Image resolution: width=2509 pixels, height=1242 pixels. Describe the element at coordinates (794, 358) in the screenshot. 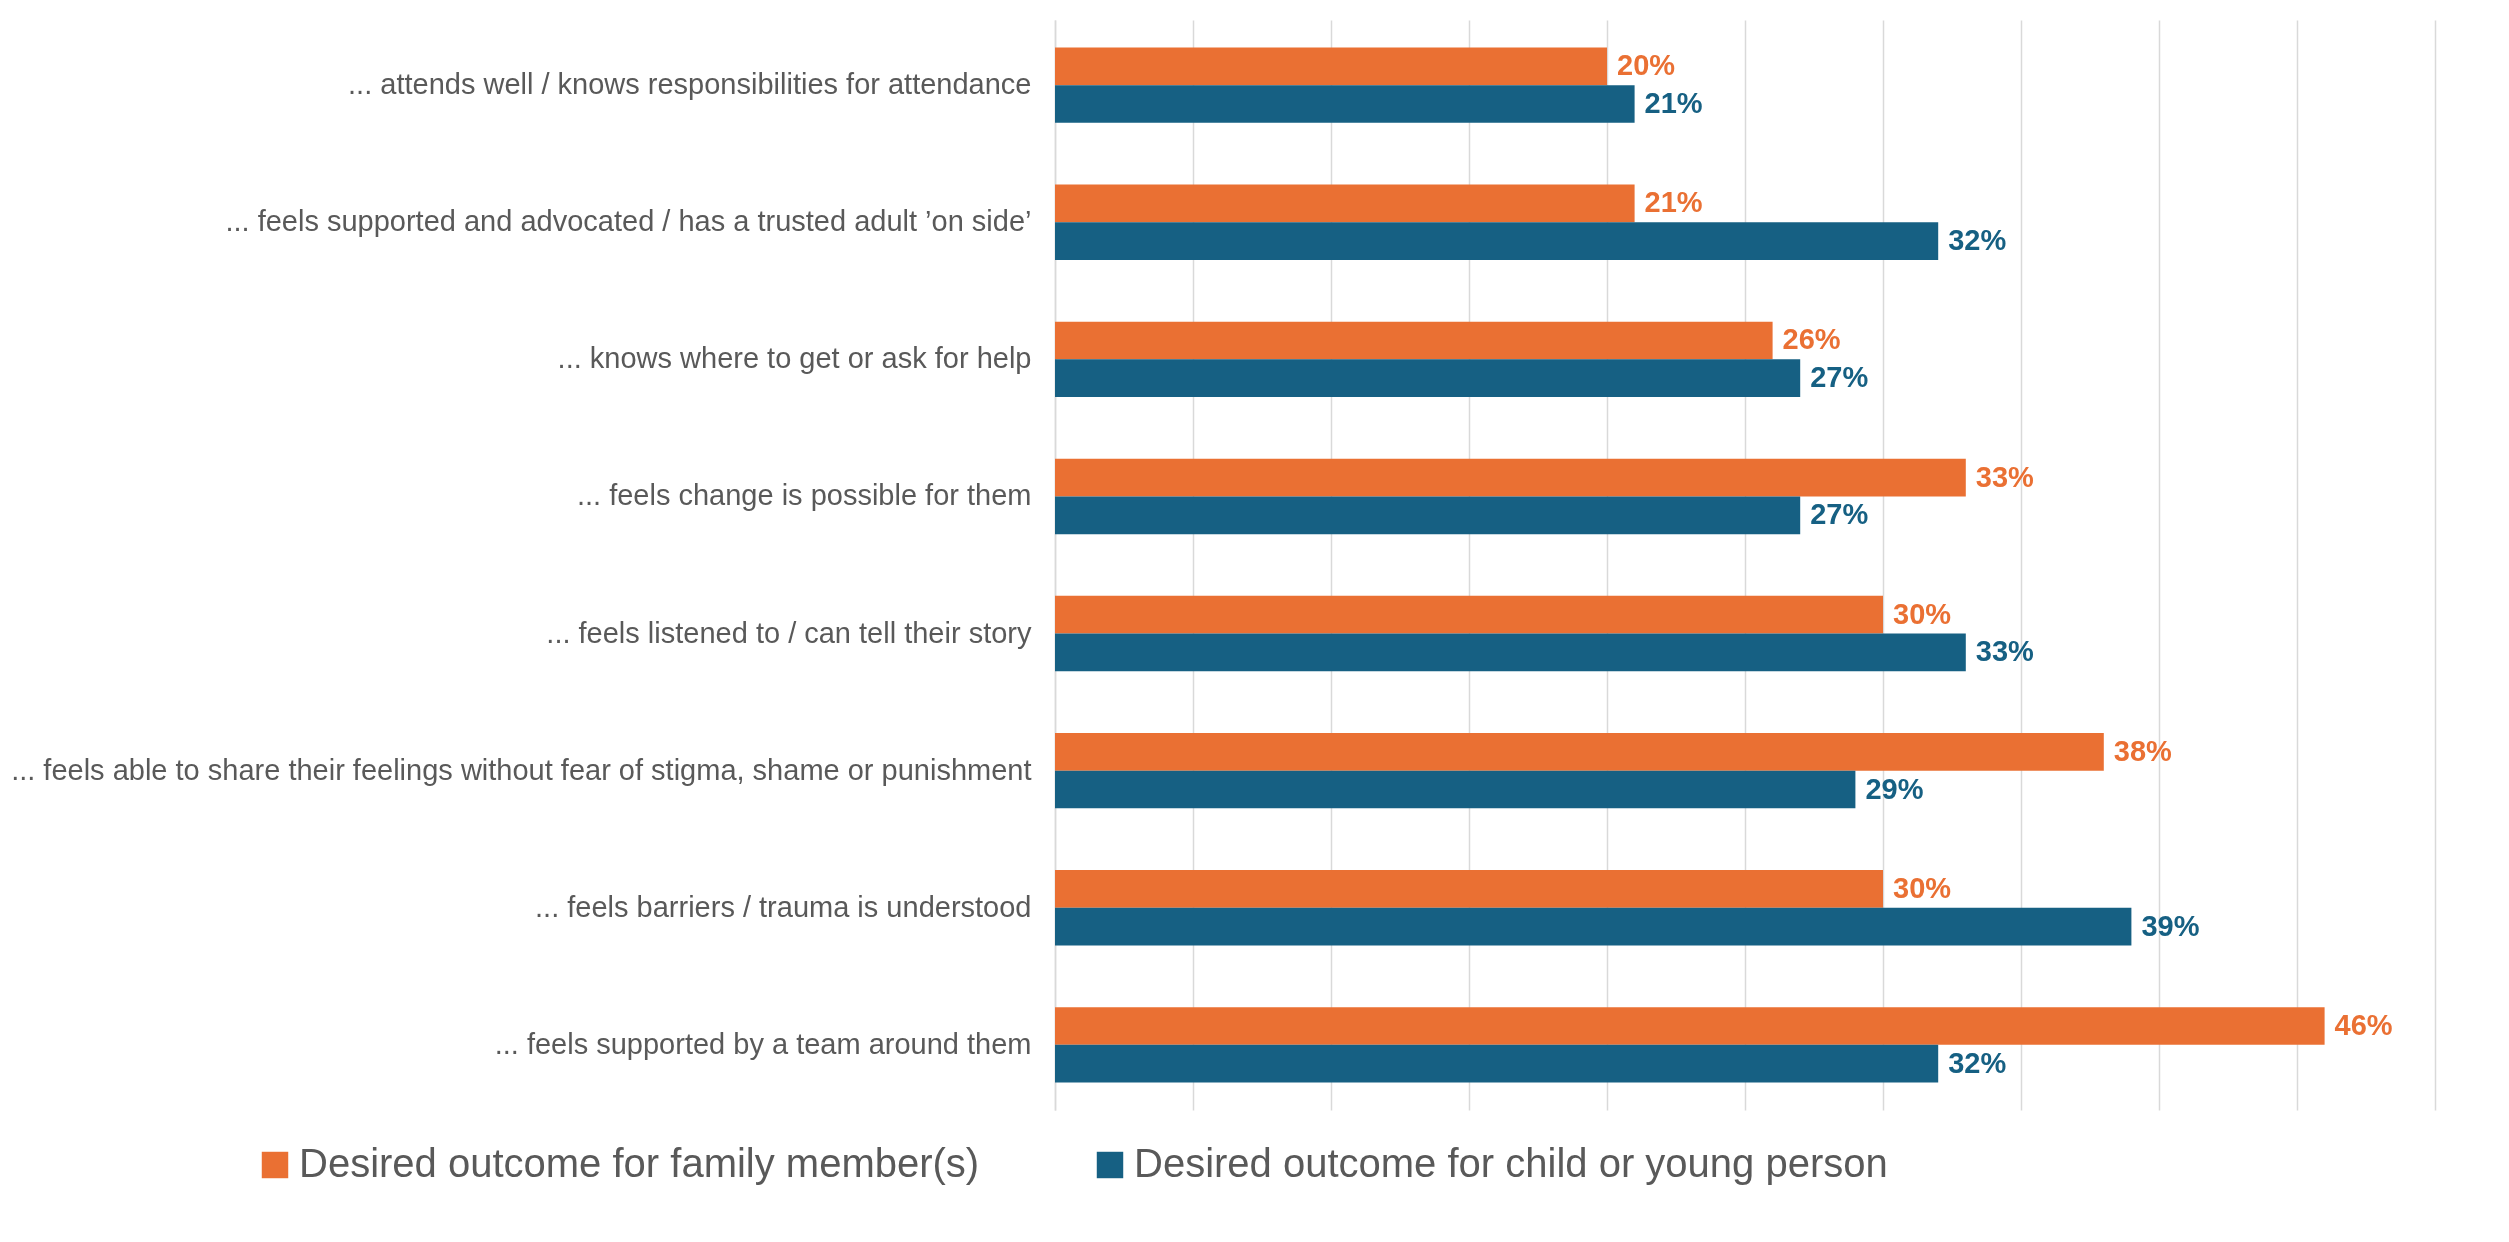

I see `y-tick-label: ... knows where to get or ask for help` at that location.